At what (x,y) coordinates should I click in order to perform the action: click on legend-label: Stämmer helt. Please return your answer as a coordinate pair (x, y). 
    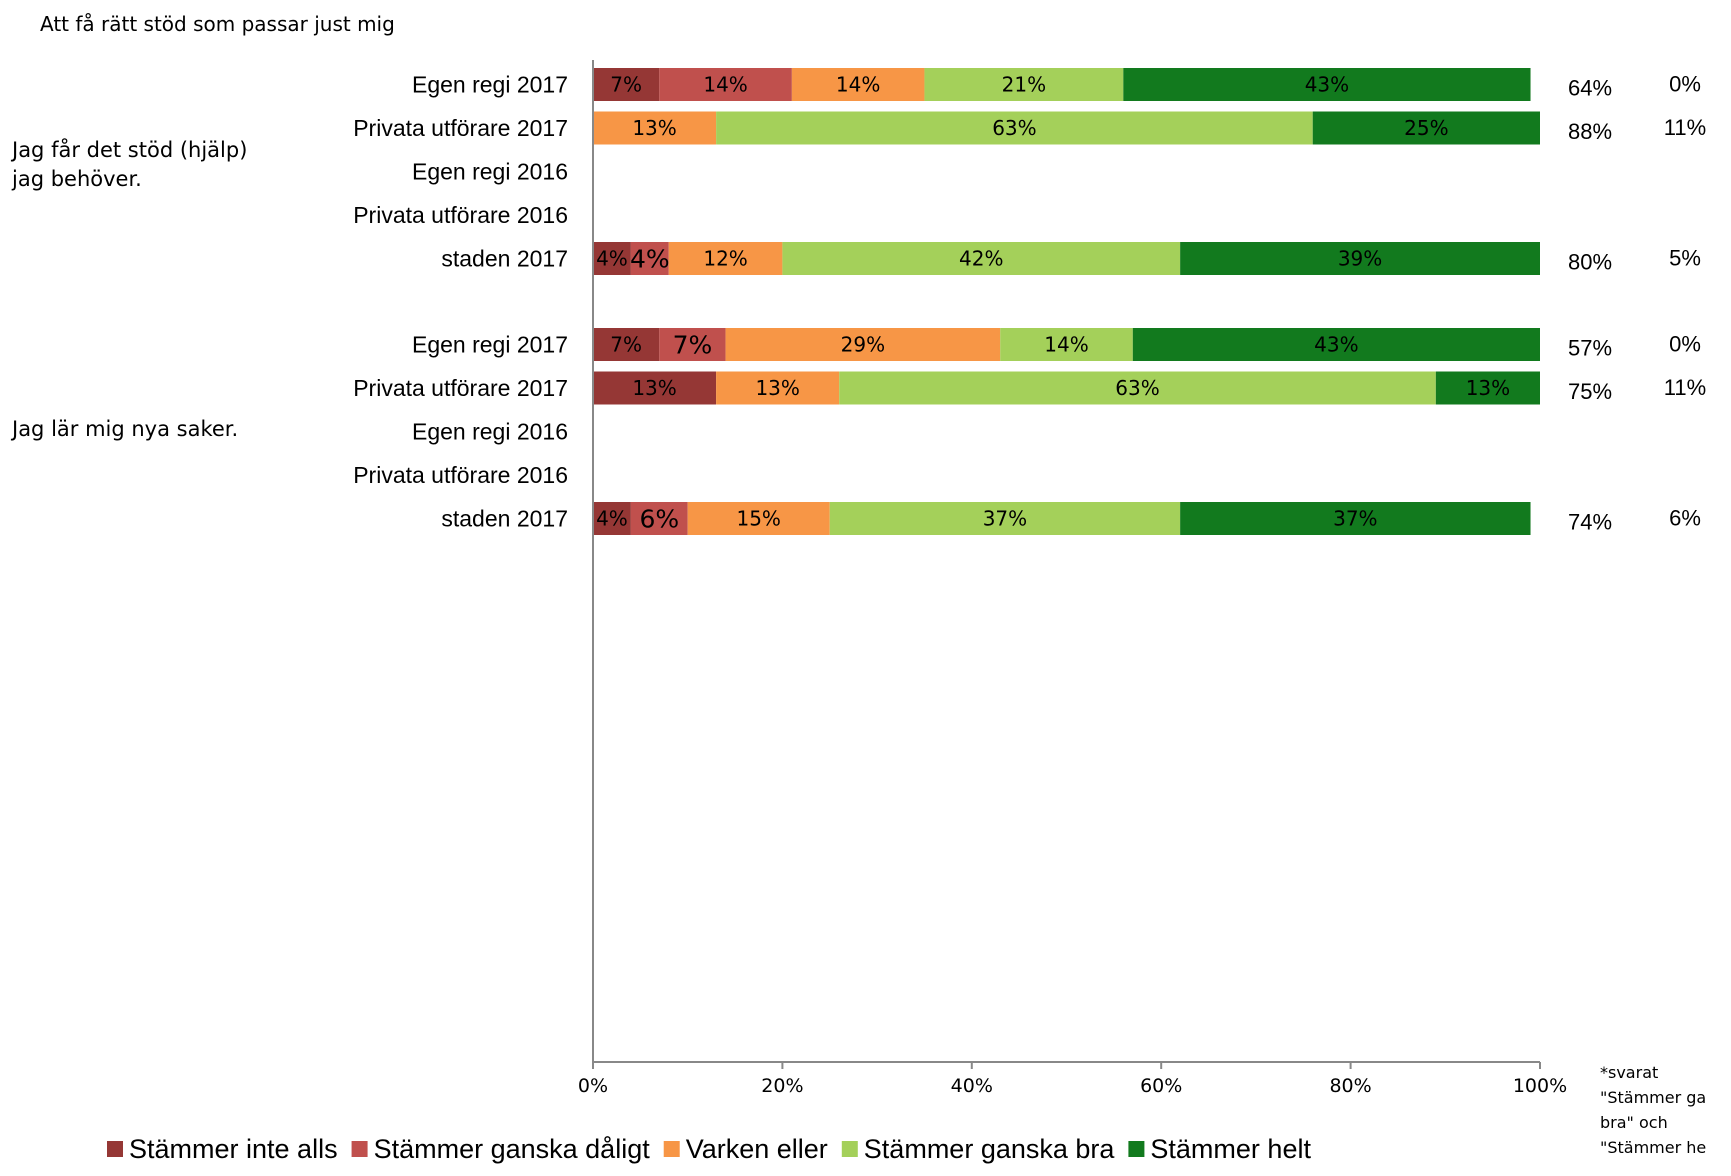
    Looking at the image, I should click on (1230, 1149).